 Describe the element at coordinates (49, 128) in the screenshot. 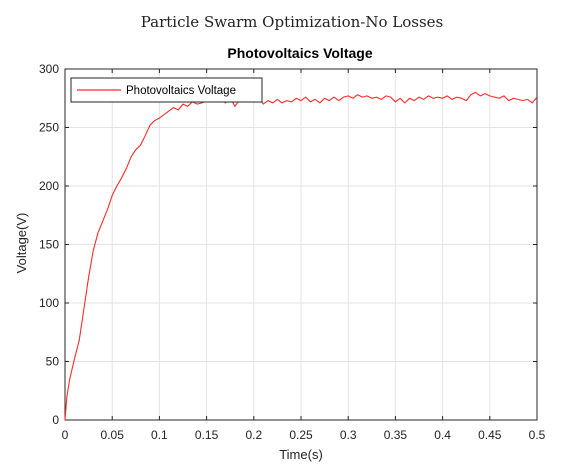

I see `y-tick-label: 250` at that location.